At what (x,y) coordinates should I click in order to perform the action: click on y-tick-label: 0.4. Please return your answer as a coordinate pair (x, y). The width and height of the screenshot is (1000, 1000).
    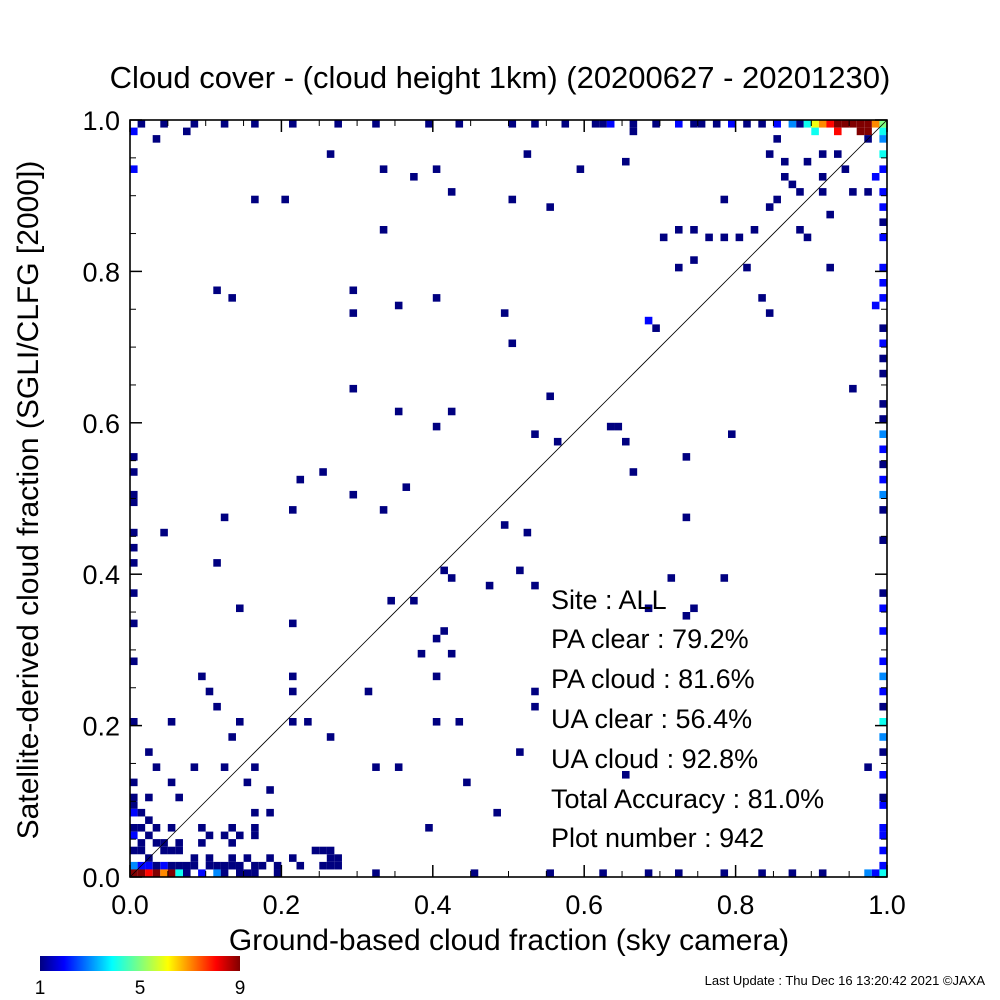
    Looking at the image, I should click on (101, 575).